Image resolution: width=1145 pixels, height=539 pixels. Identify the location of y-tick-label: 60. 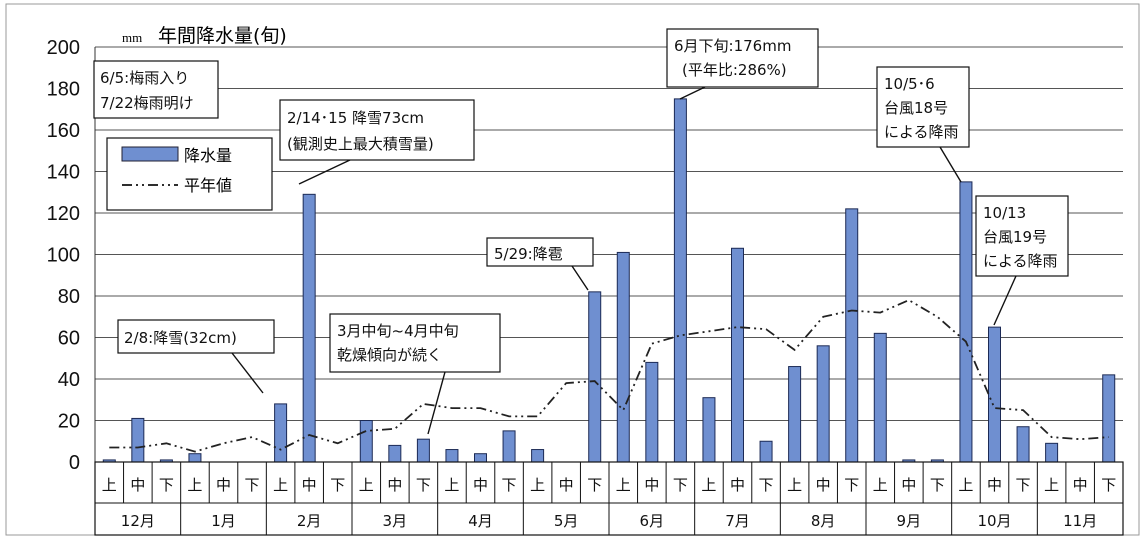
(69, 339).